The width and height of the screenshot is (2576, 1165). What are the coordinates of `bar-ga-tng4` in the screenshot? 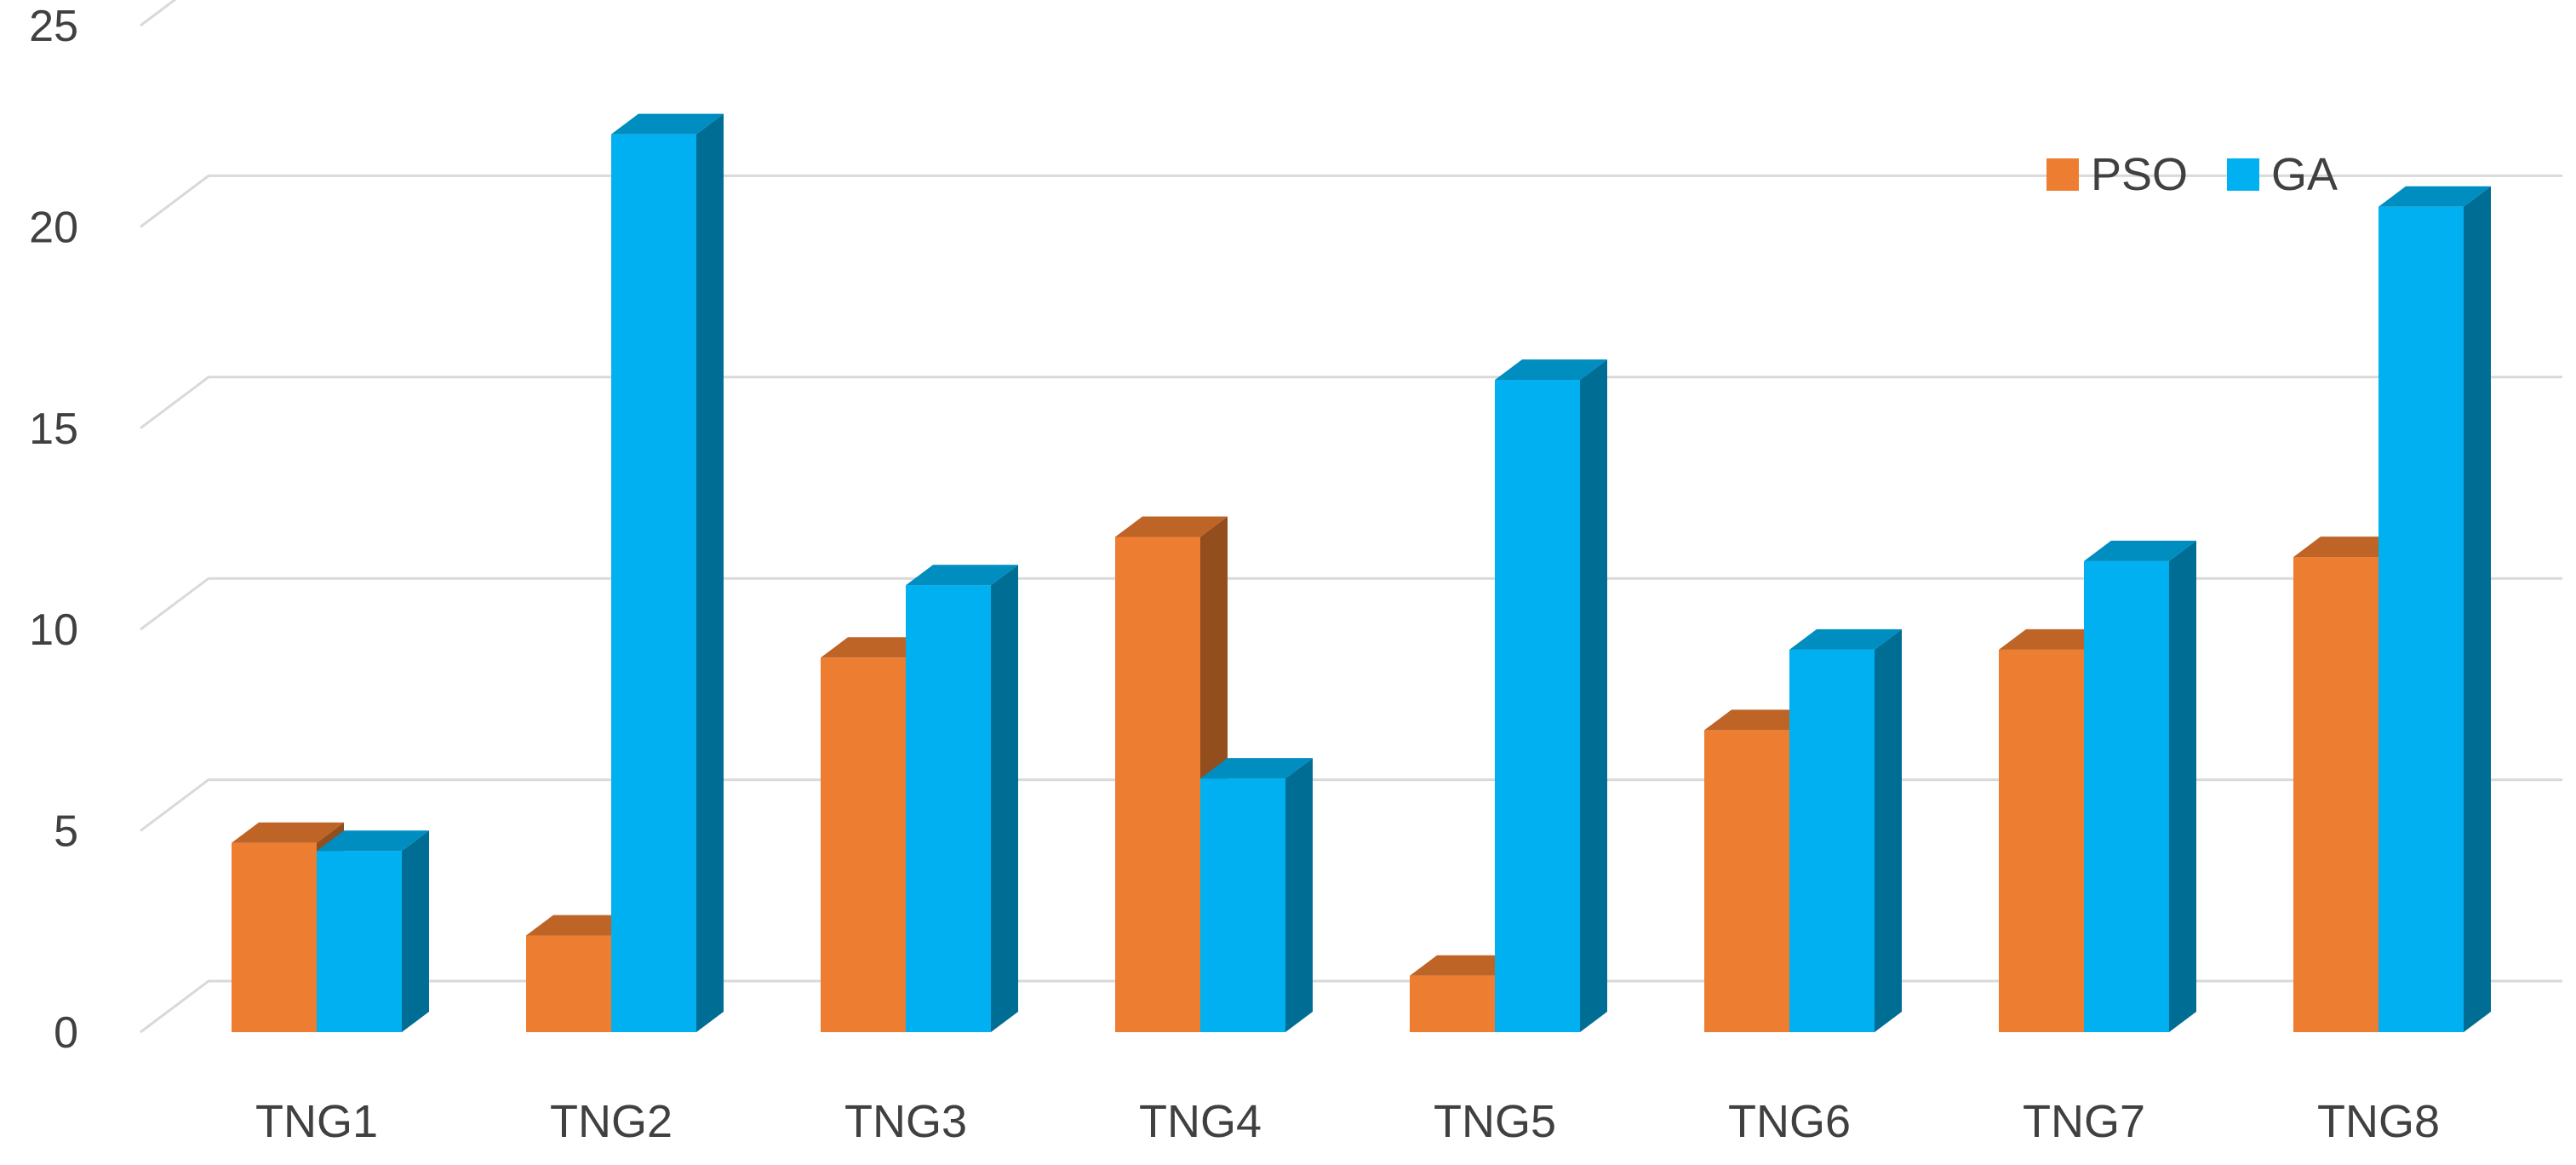 It's located at (1256, 895).